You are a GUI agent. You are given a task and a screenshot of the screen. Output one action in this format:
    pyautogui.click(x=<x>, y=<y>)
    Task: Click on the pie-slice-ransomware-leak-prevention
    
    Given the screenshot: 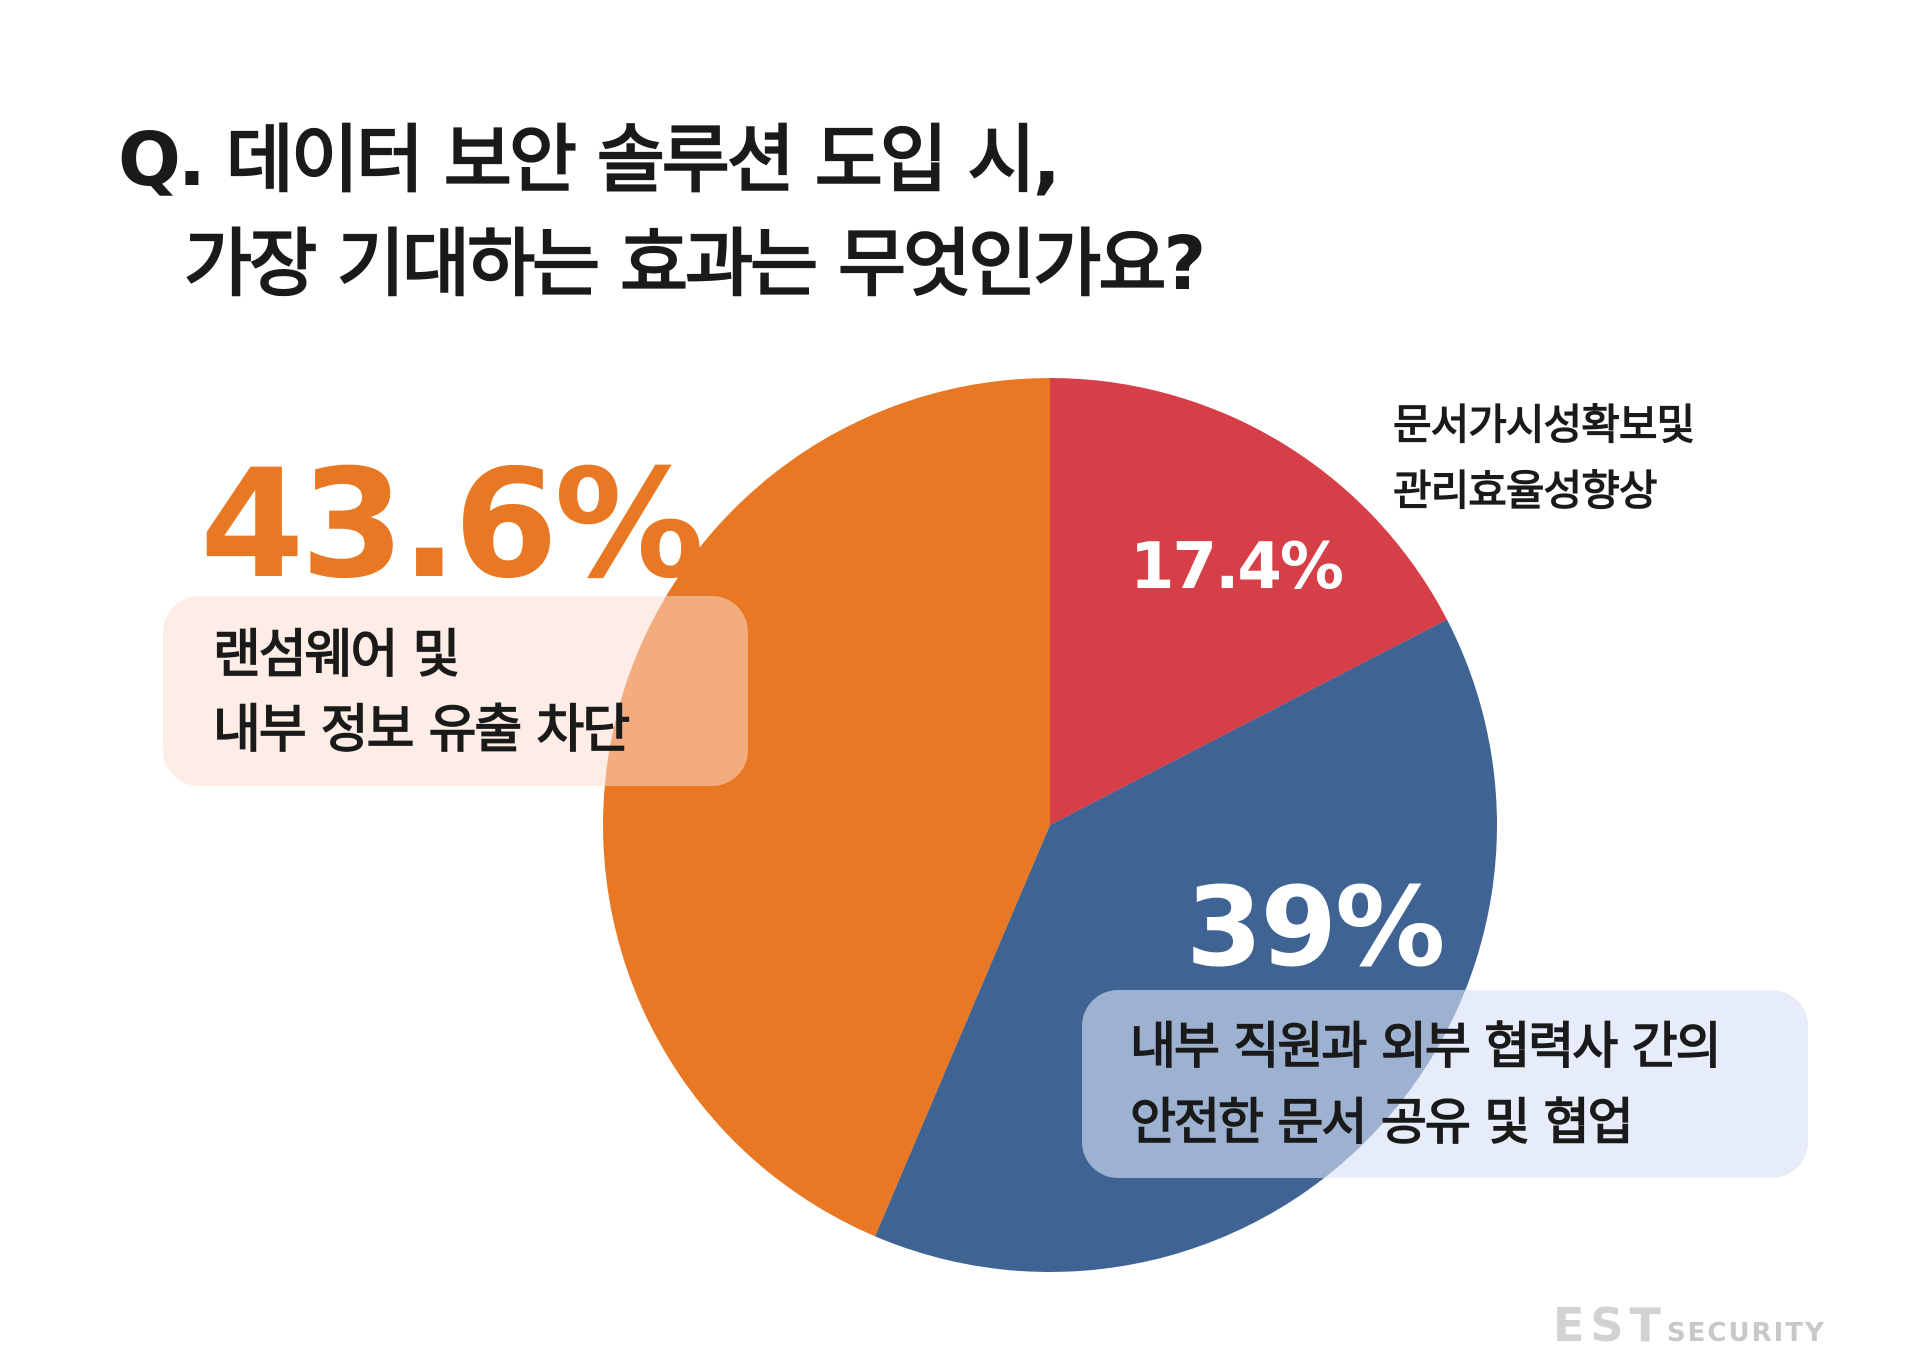 What is the action you would take?
    pyautogui.click(x=826, y=807)
    